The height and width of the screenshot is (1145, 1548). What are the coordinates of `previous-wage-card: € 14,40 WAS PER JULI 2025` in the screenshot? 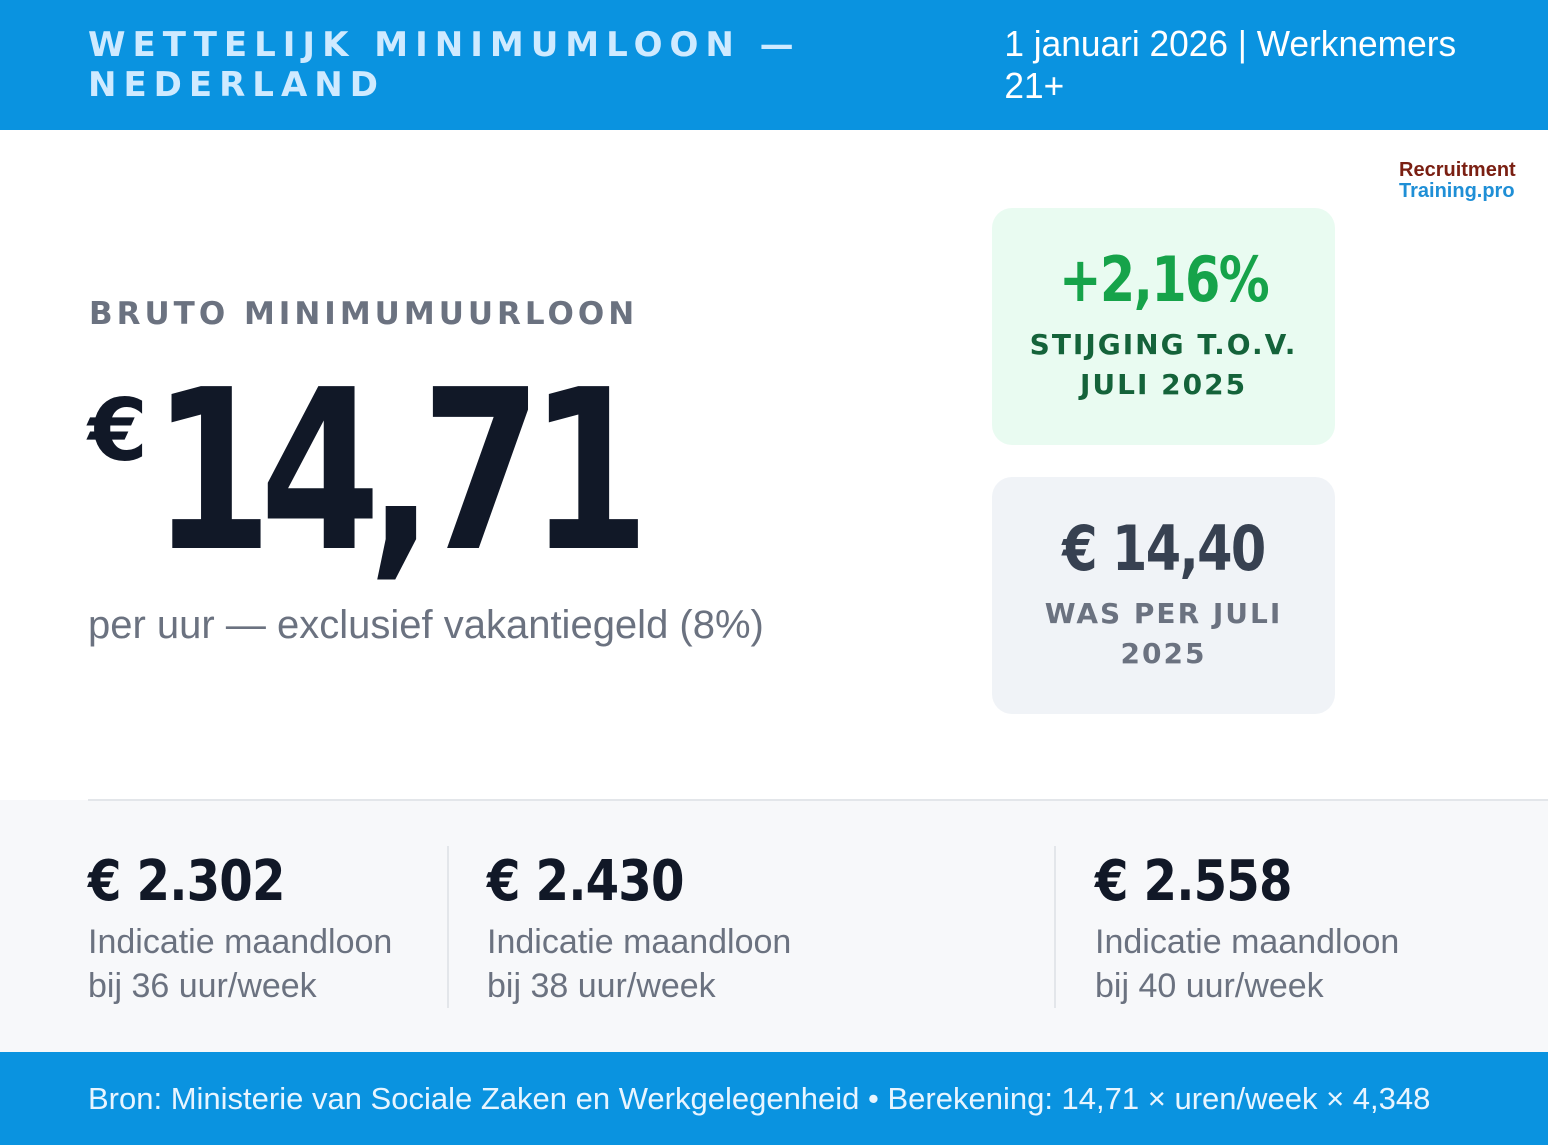 It's located at (1163, 595).